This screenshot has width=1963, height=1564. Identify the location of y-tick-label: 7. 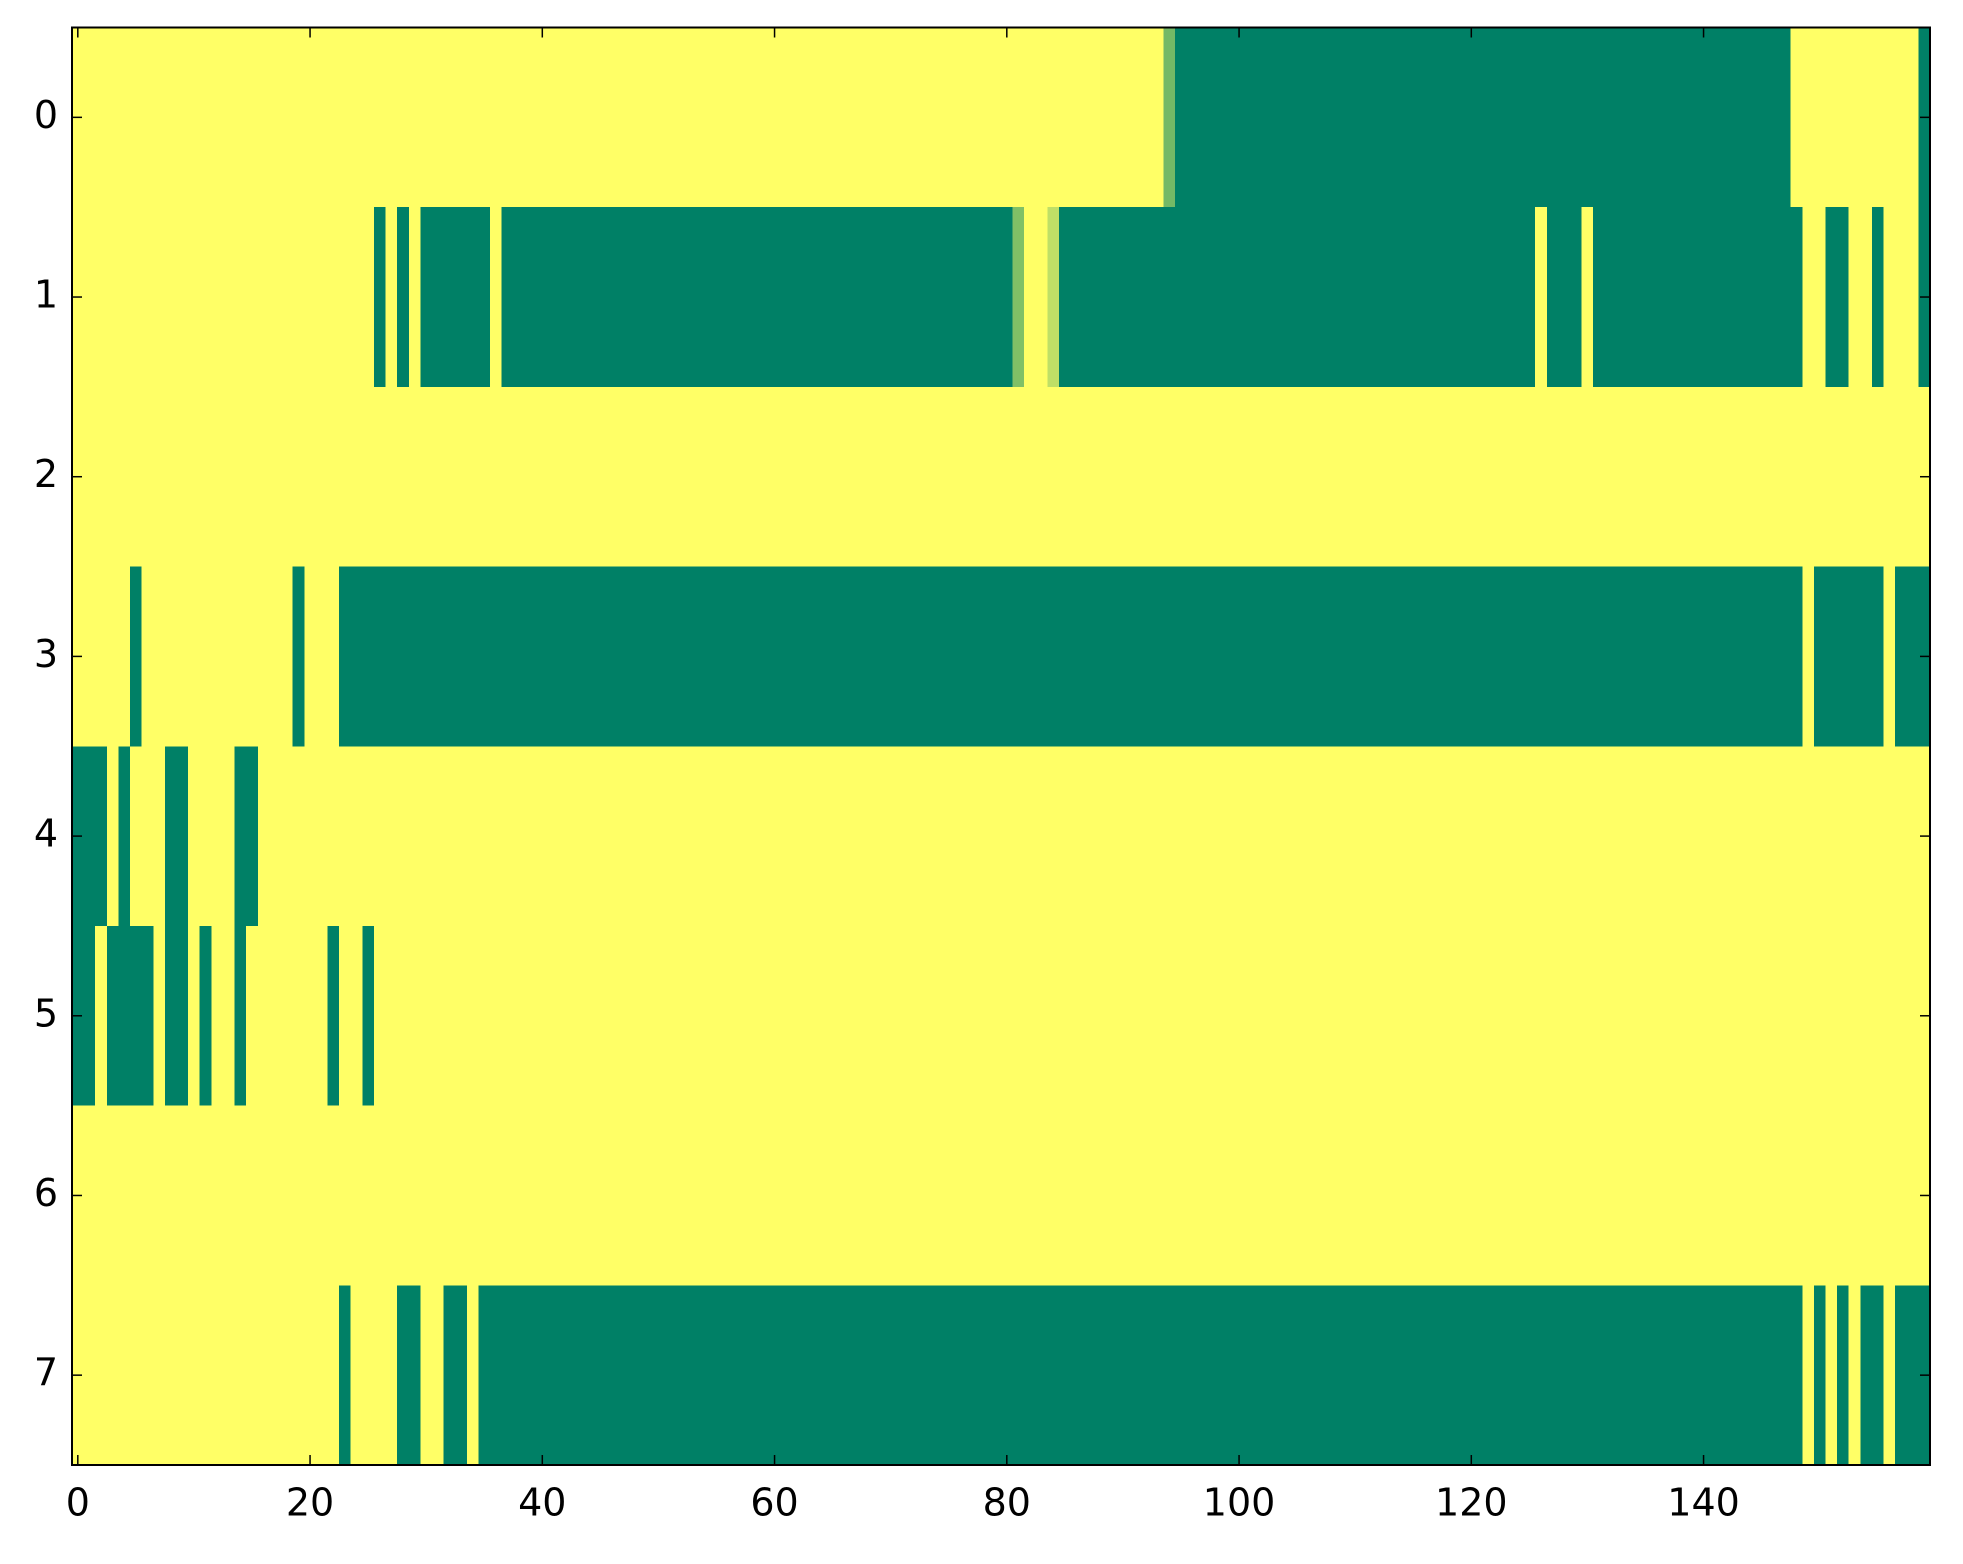
(46, 1373).